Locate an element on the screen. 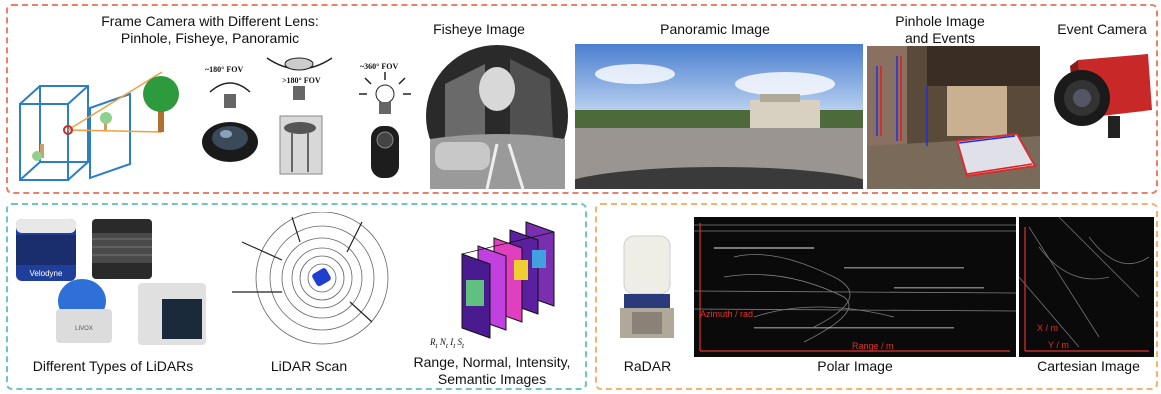 This screenshot has height=394, width=1161. frame-camera-title-line1: Frame Camera with Different Lens: is located at coordinates (210, 21).